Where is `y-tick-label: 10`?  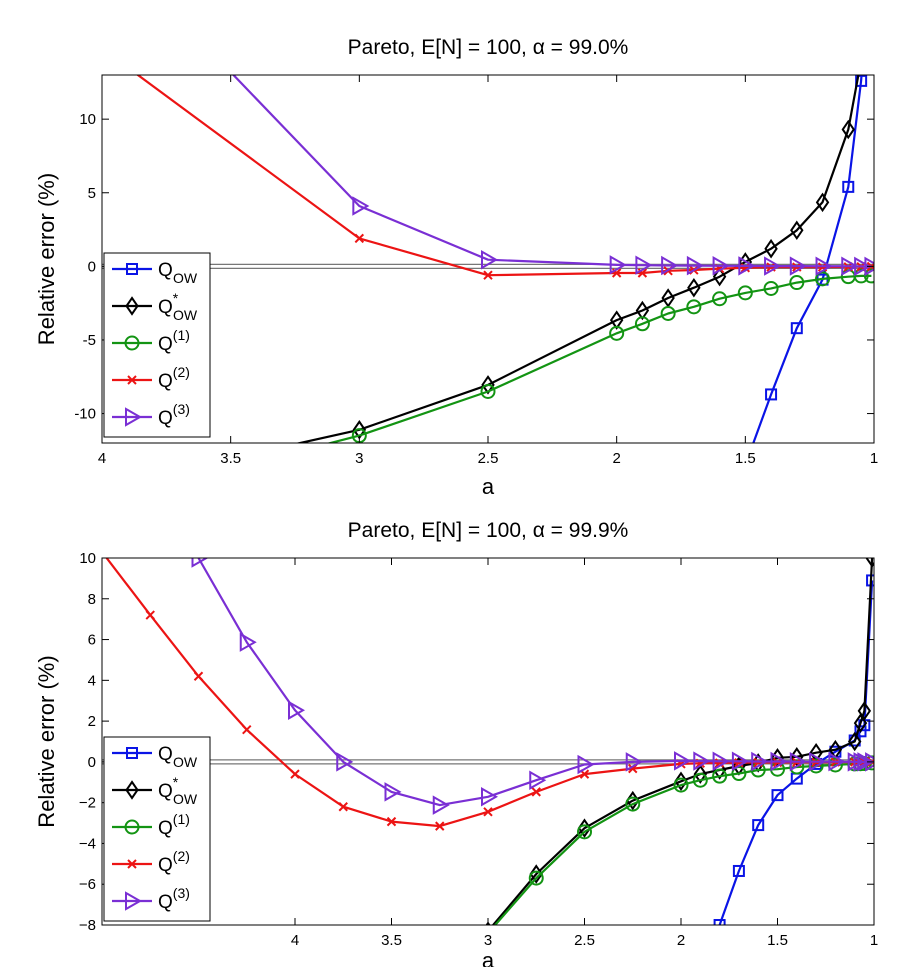
y-tick-label: 10 is located at coordinates (87, 119).